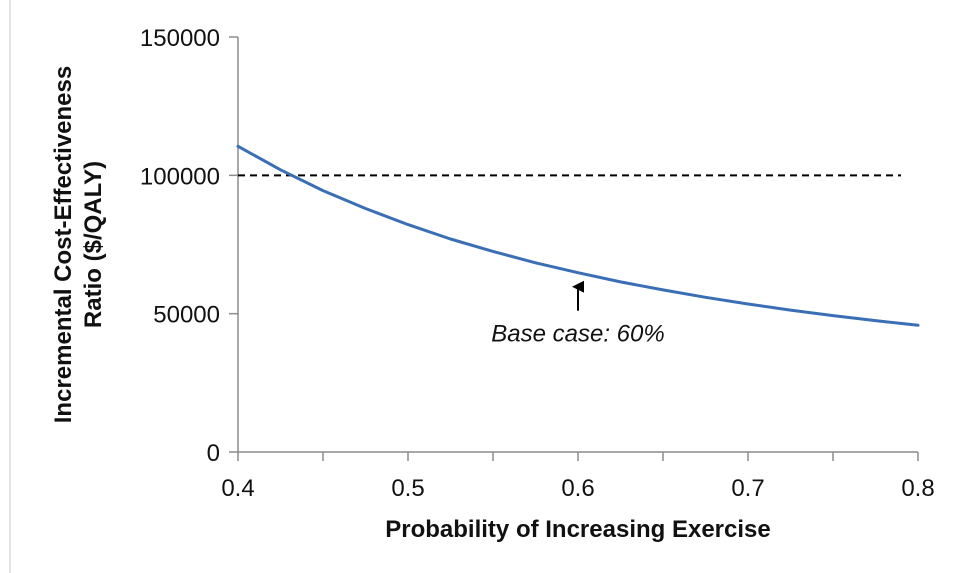 The width and height of the screenshot is (959, 573). Describe the element at coordinates (63, 244) in the screenshot. I see `y-axis-title-line: Incremental Cost-Effectiveness` at that location.